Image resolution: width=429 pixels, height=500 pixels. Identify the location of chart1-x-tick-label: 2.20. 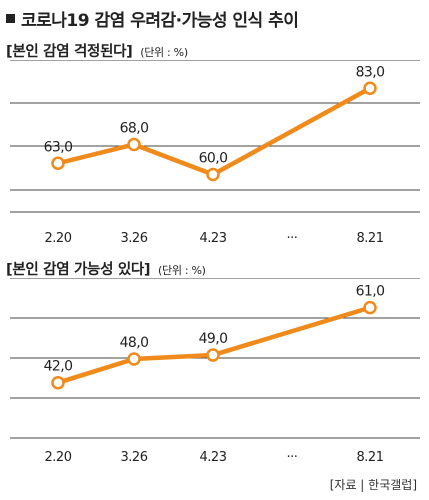
(58, 238).